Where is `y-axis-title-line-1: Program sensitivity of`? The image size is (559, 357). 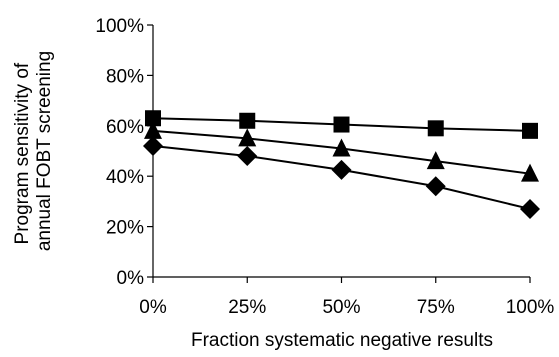
y-axis-title-line-1: Program sensitivity of is located at coordinates (22, 153).